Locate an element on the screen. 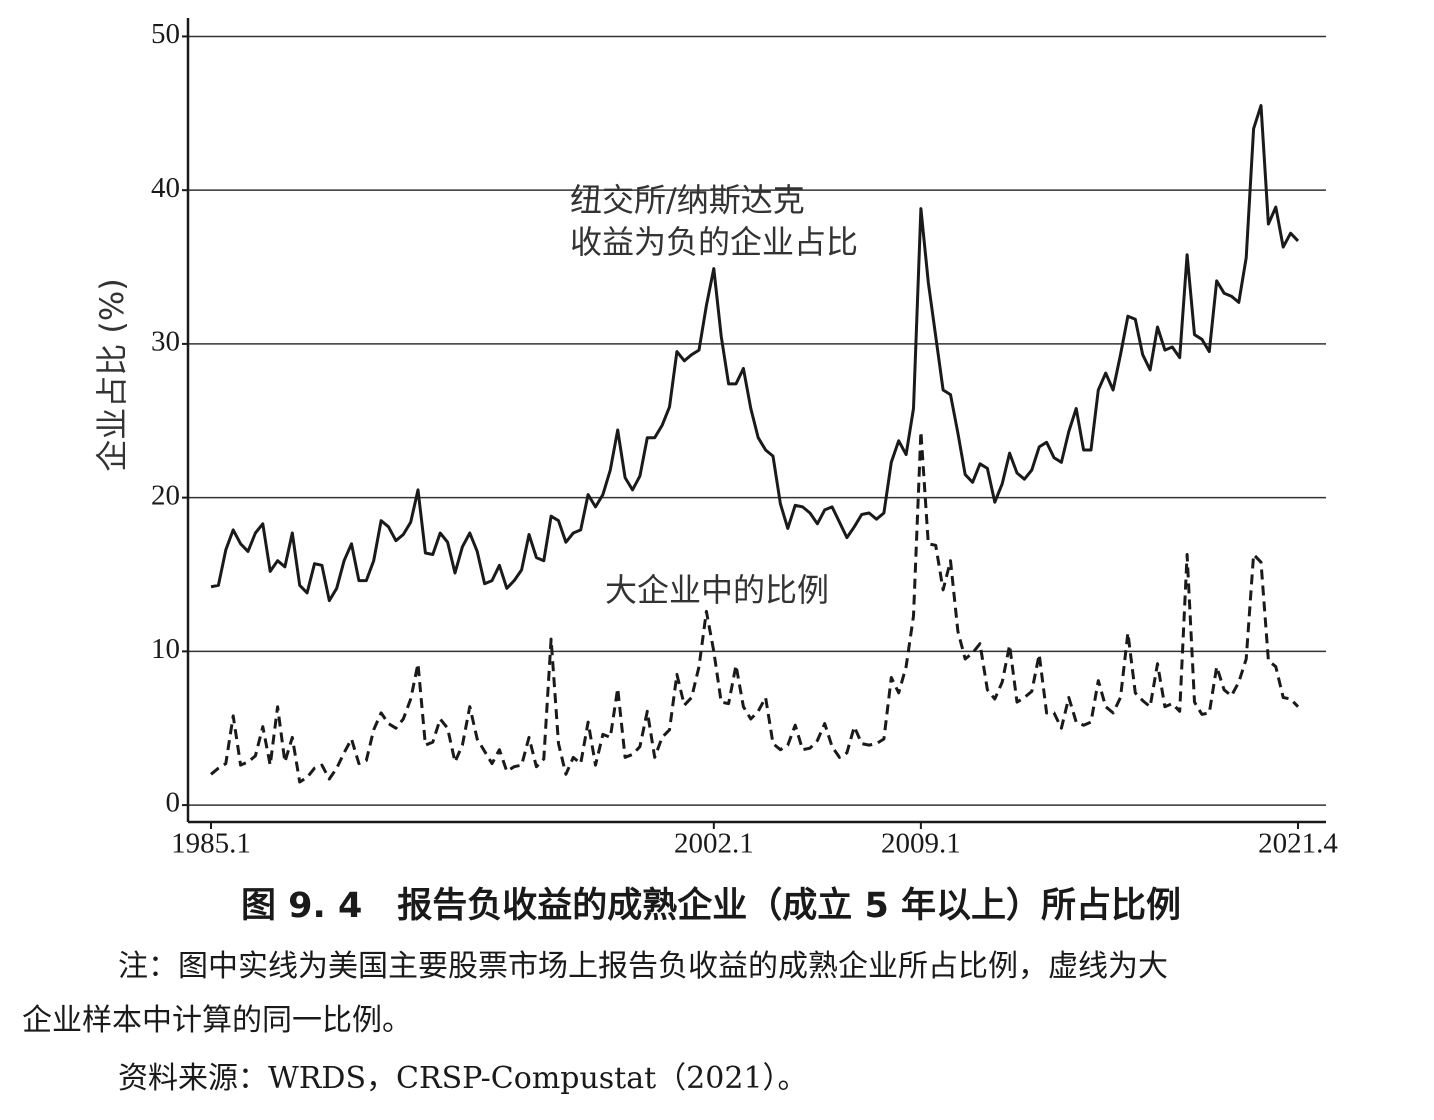 The width and height of the screenshot is (1434, 1120). x-tick-label: 2009.1 is located at coordinates (921, 844).